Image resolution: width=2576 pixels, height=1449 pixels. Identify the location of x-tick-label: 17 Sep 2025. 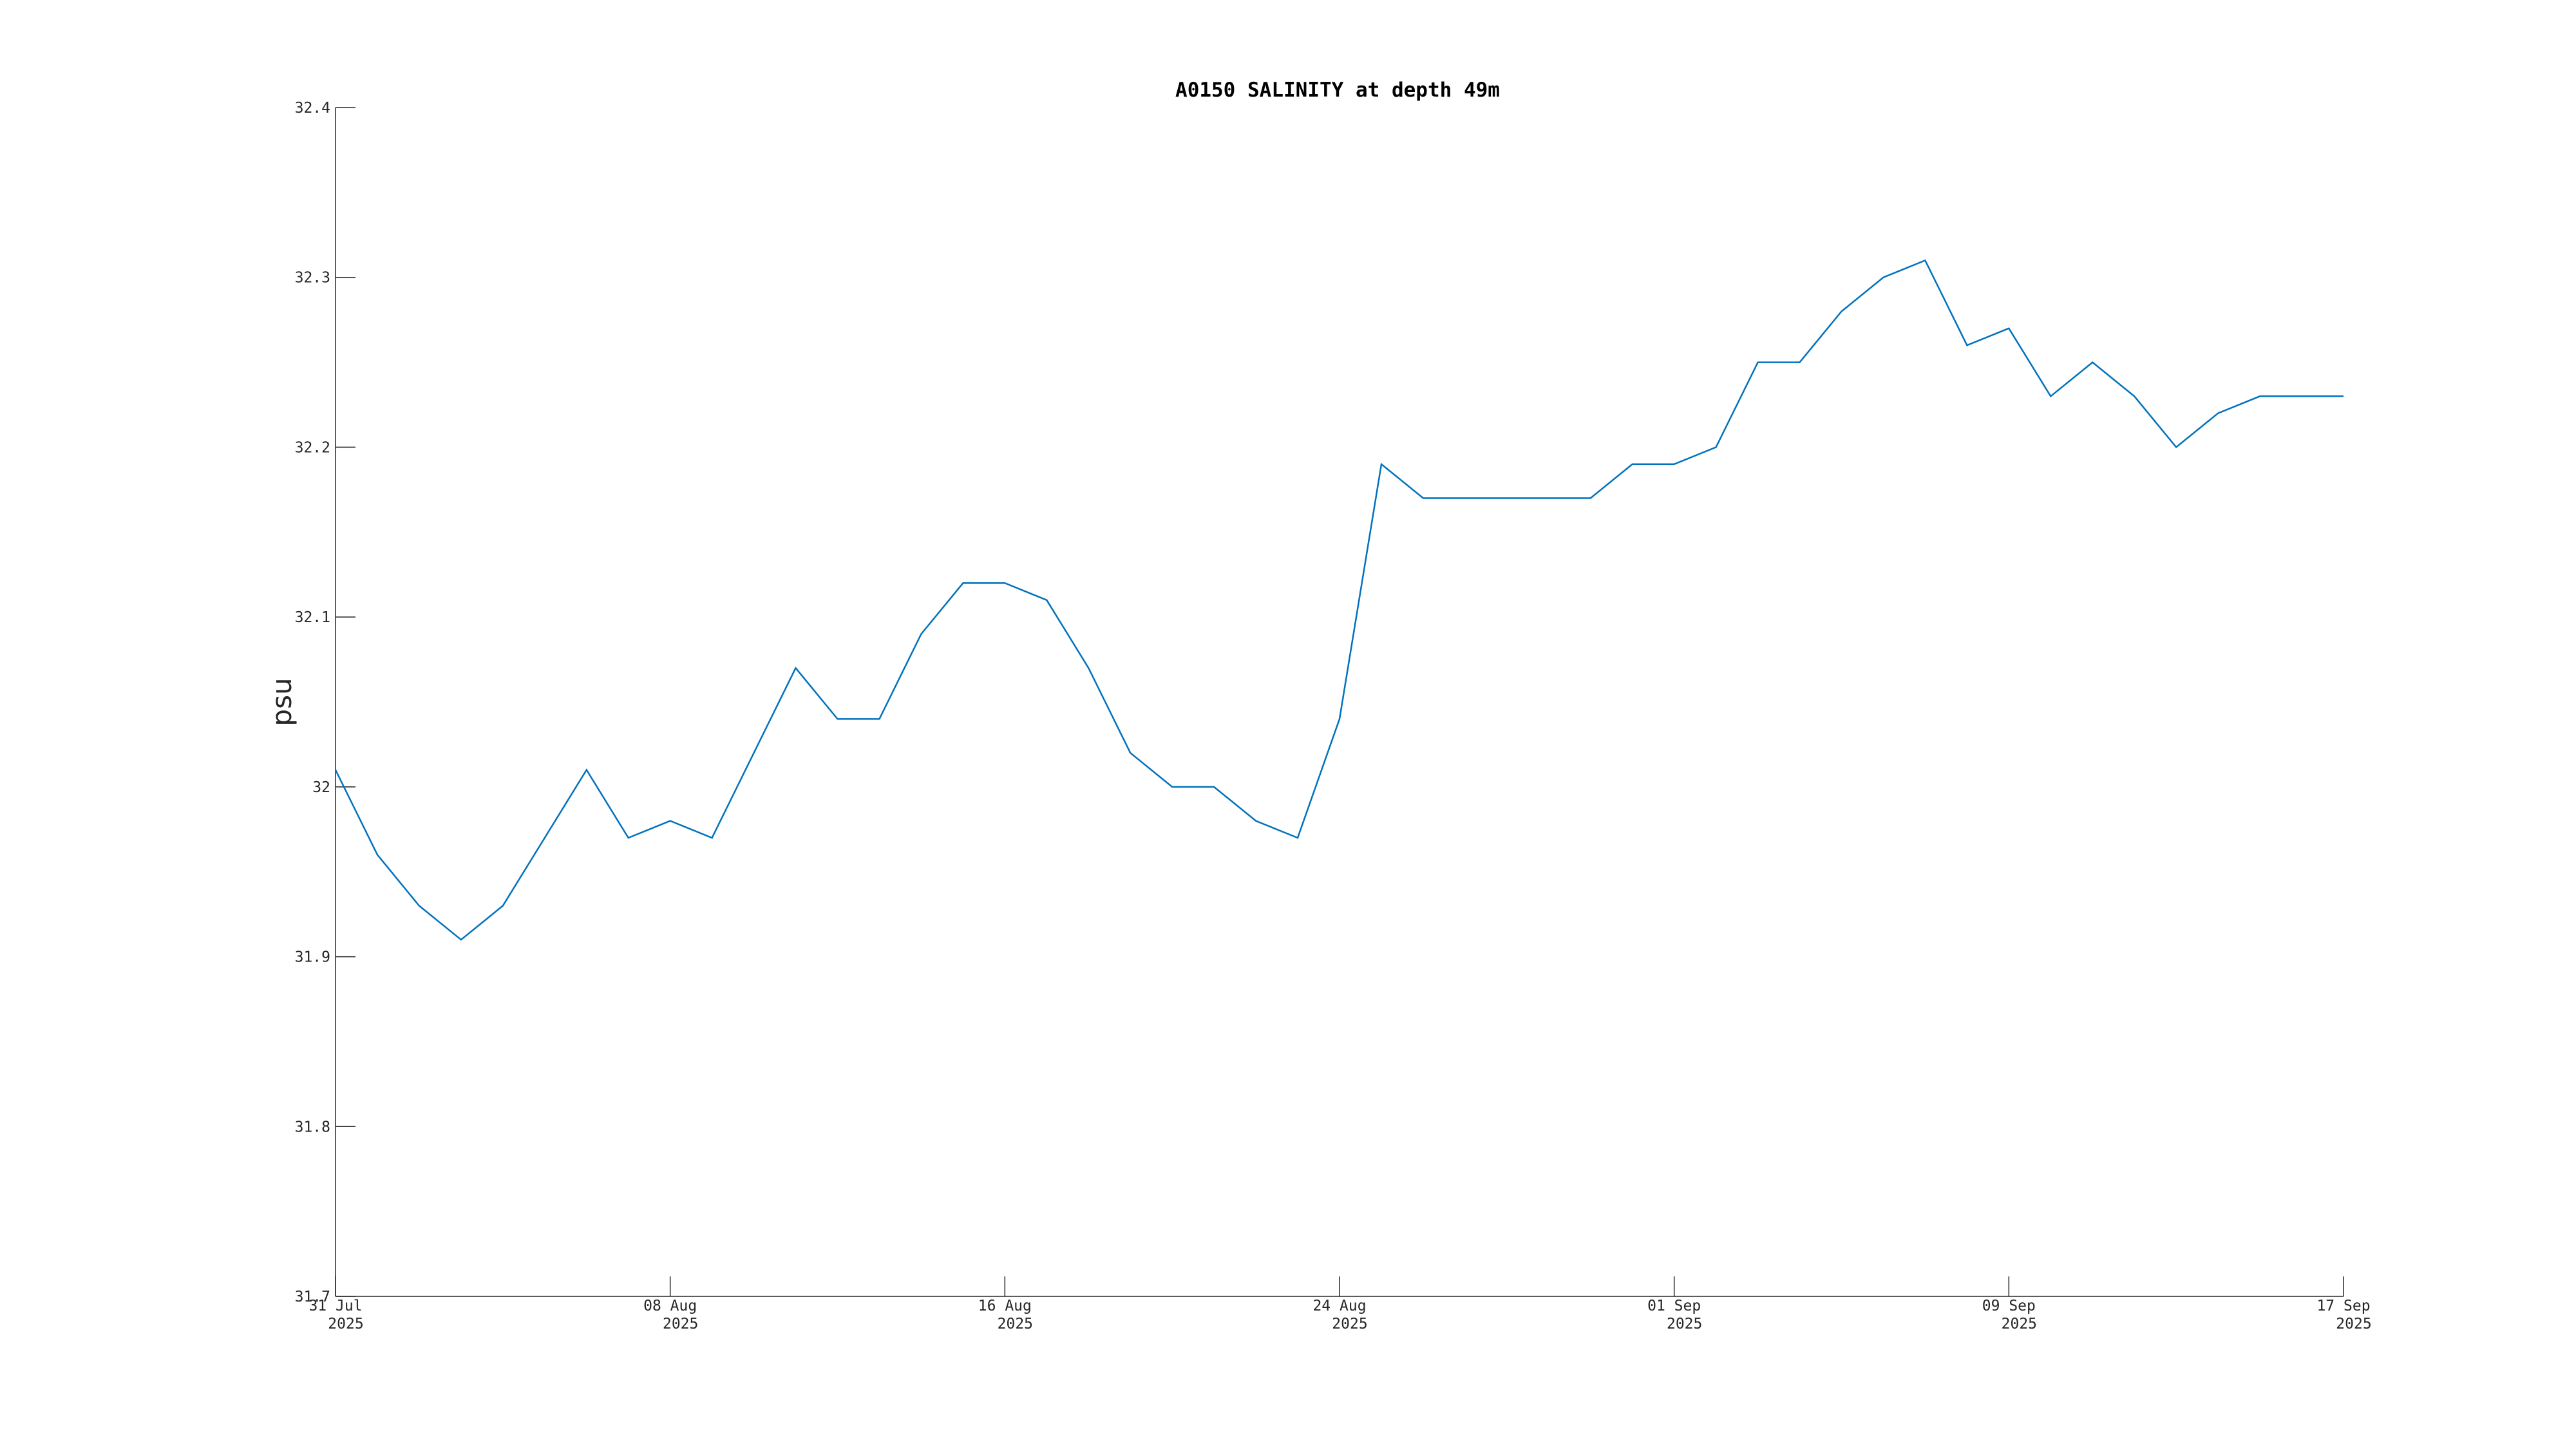
(2343, 1315).